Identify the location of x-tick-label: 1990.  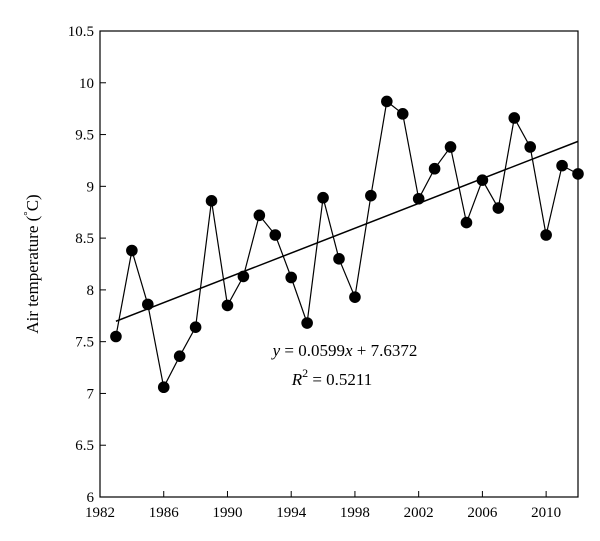
(227, 513).